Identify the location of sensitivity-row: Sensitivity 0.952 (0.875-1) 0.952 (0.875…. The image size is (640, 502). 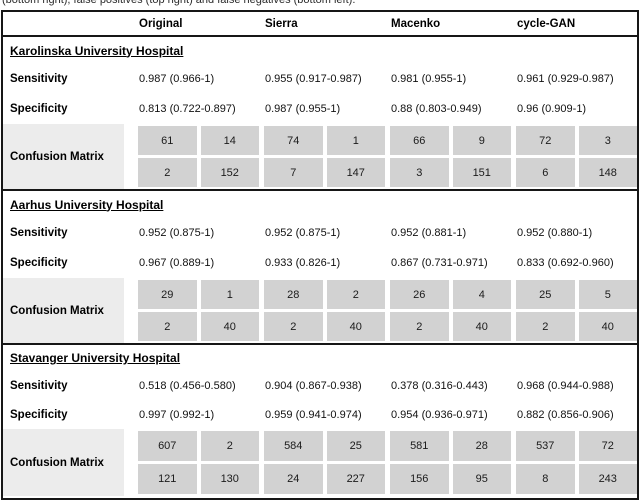
(320, 233).